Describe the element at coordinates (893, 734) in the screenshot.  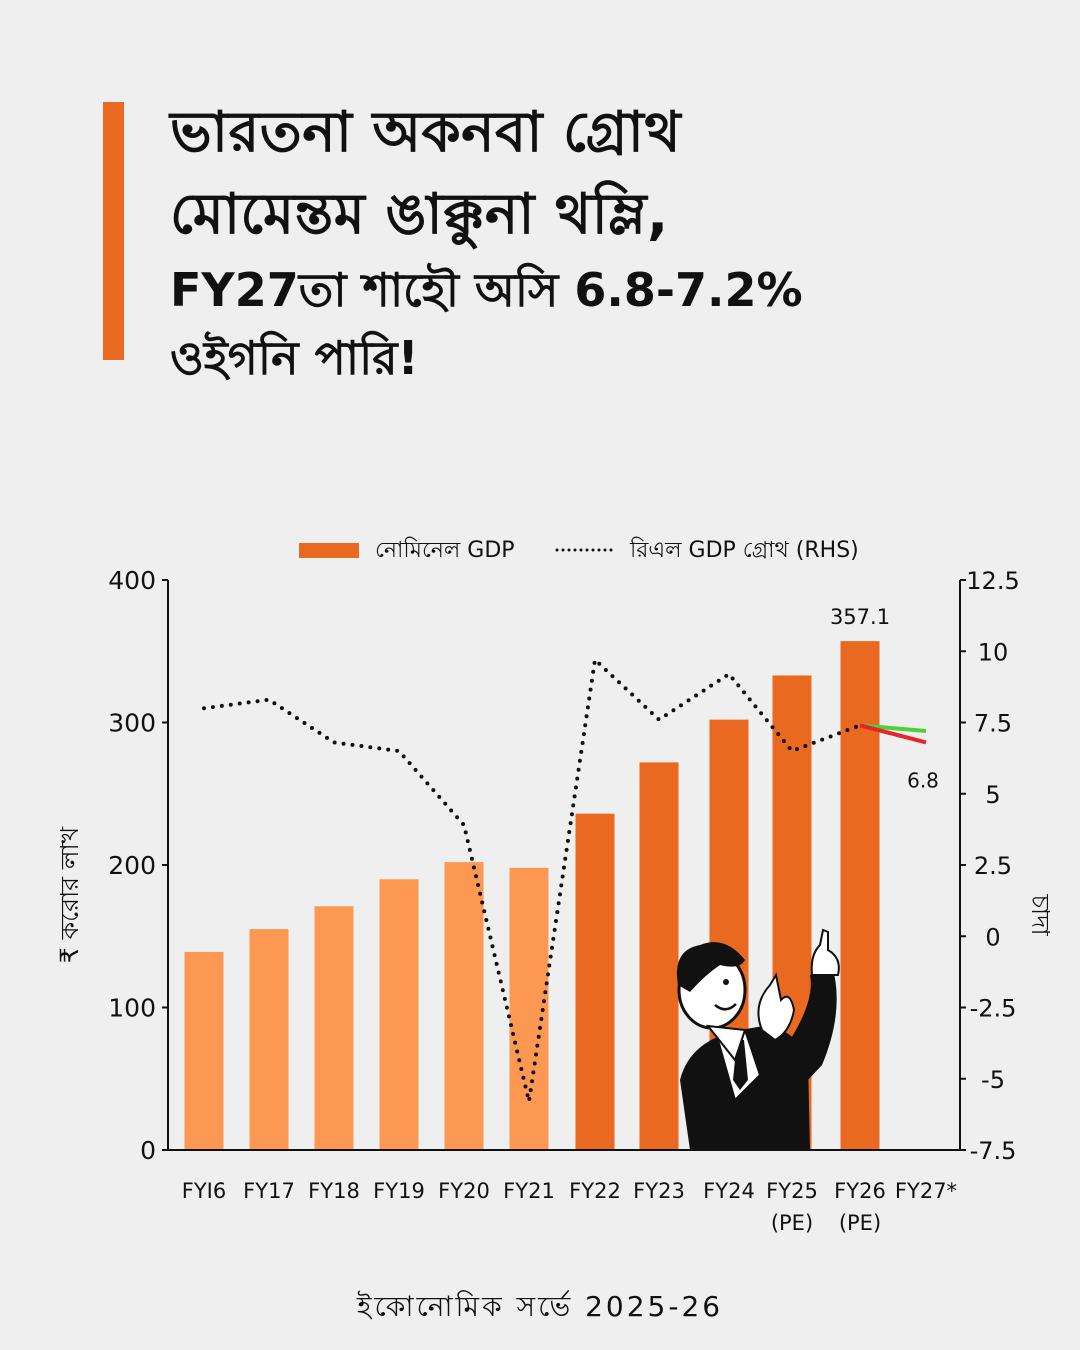
I see `projection-low-line` at that location.